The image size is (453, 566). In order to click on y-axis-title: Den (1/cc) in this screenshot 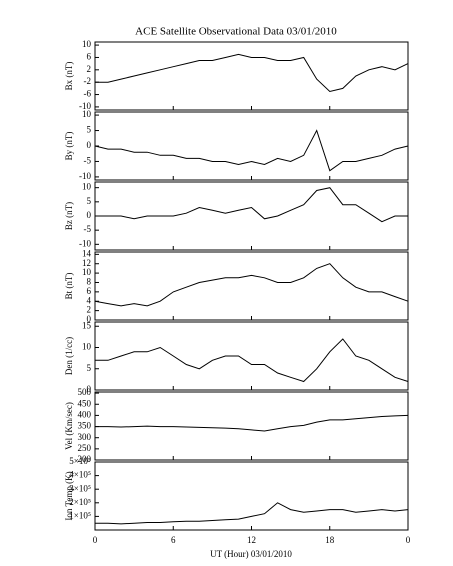, I will do `click(69, 356)`.